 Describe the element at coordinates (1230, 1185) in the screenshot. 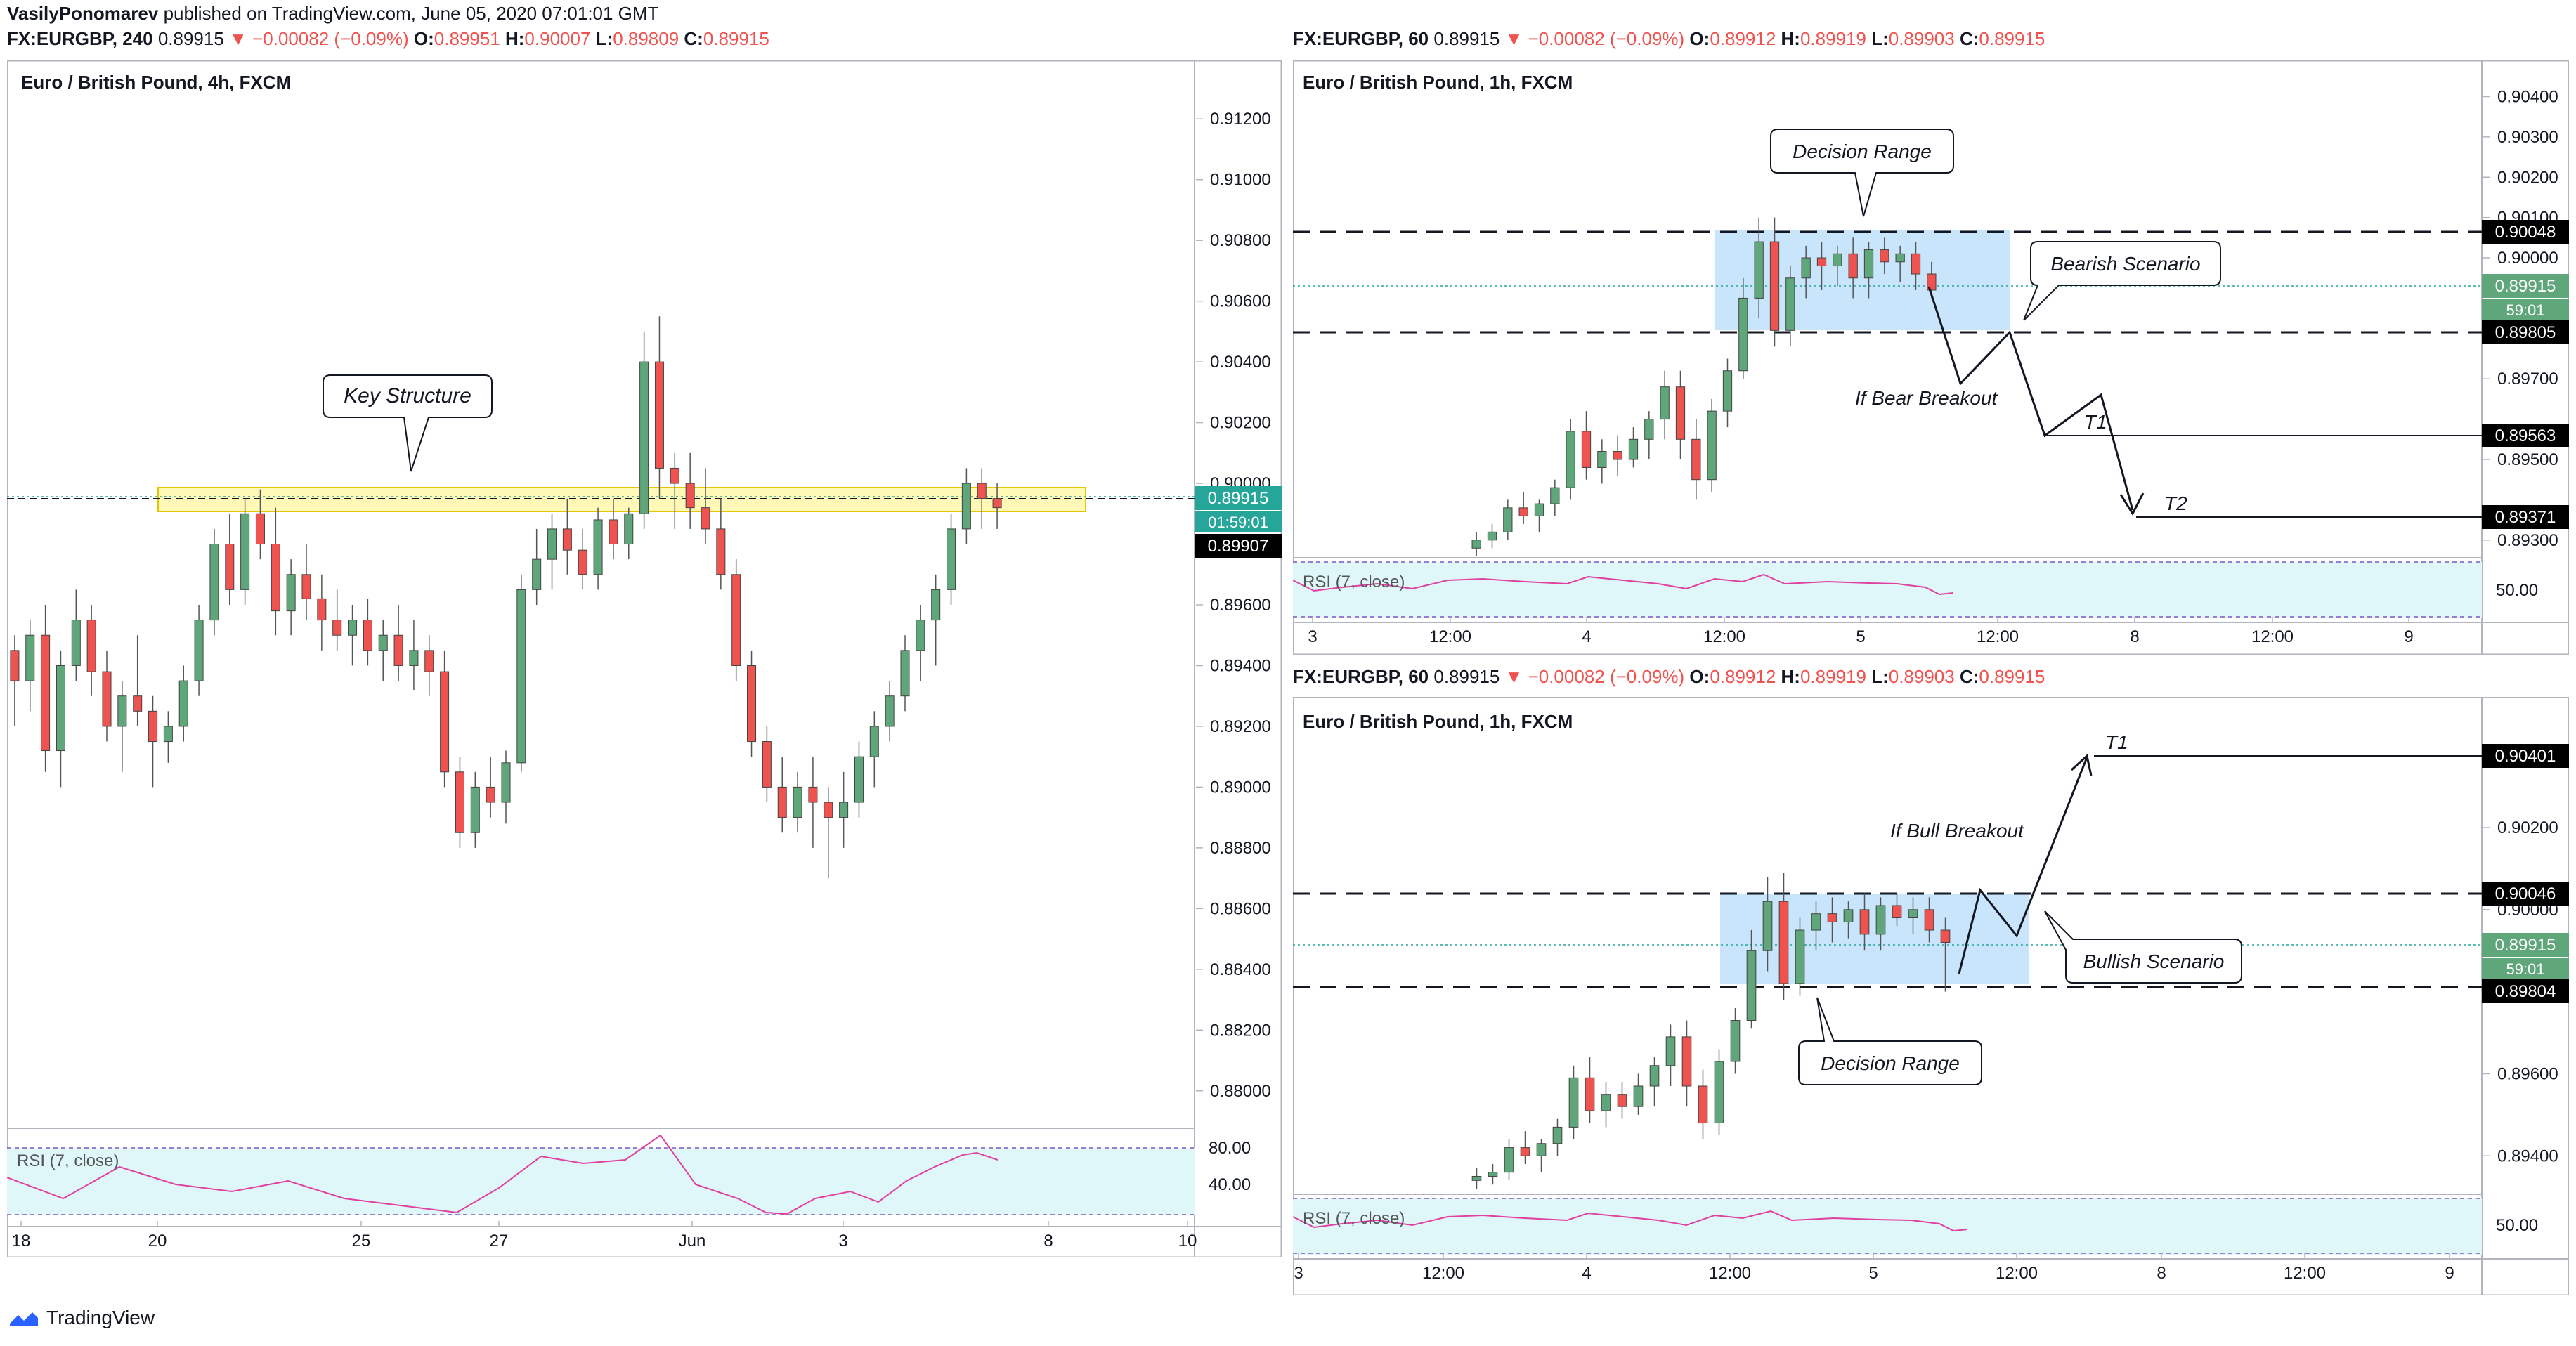

I see `left-rsi-tick-40: 40.00` at that location.